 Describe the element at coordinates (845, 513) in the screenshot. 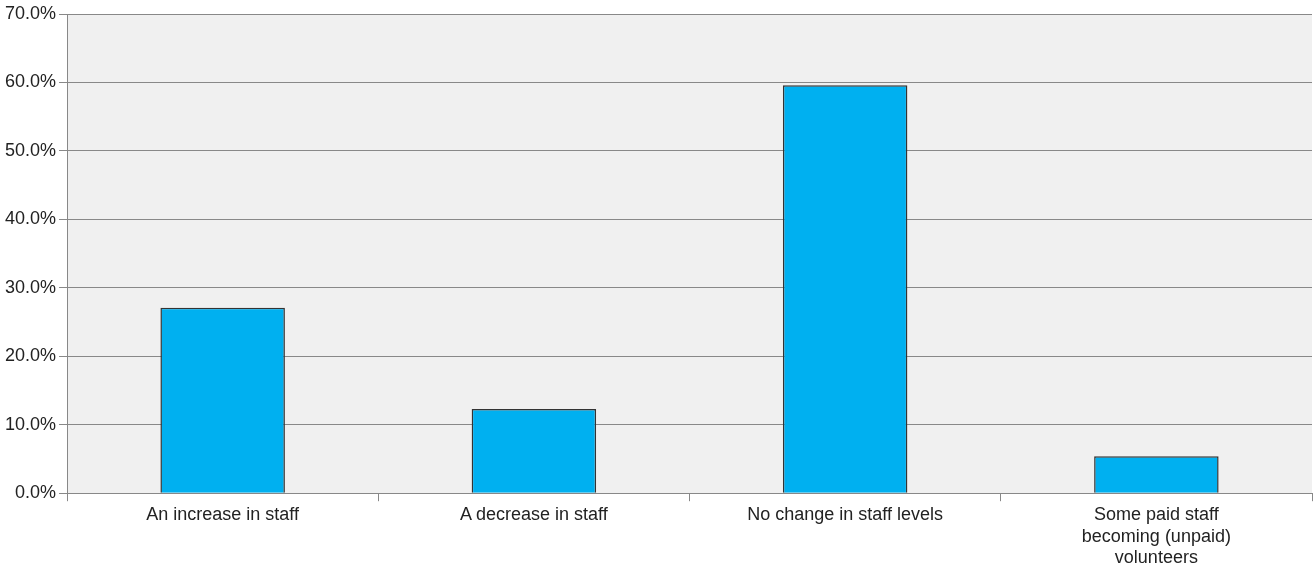

I see `x-tick-label: No change in staff levels` at that location.